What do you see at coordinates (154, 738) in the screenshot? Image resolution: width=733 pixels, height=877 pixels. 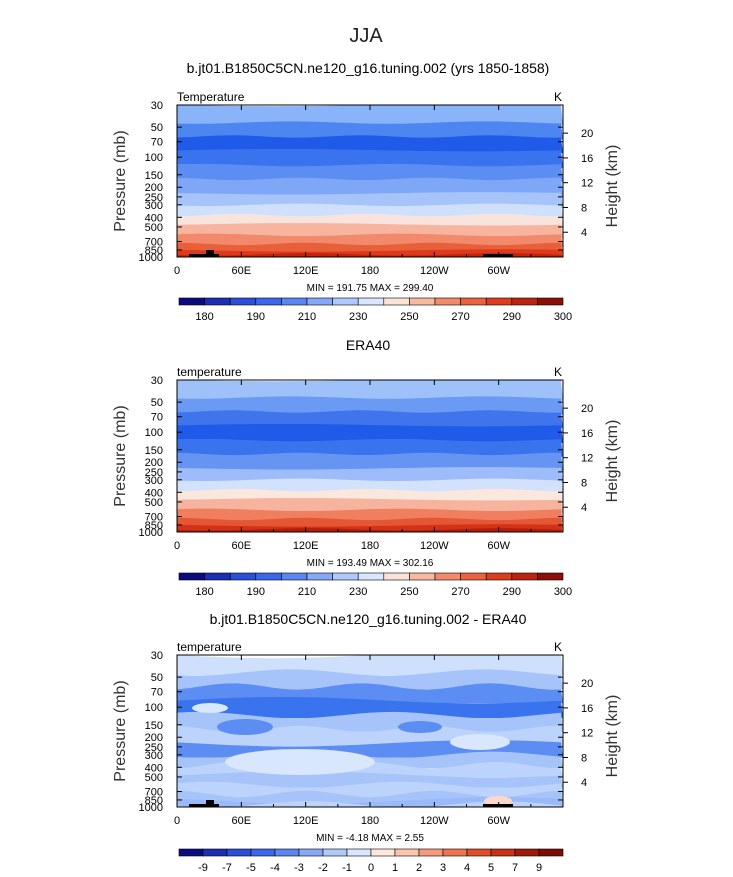 I see `y-tick-label: 200` at bounding box center [154, 738].